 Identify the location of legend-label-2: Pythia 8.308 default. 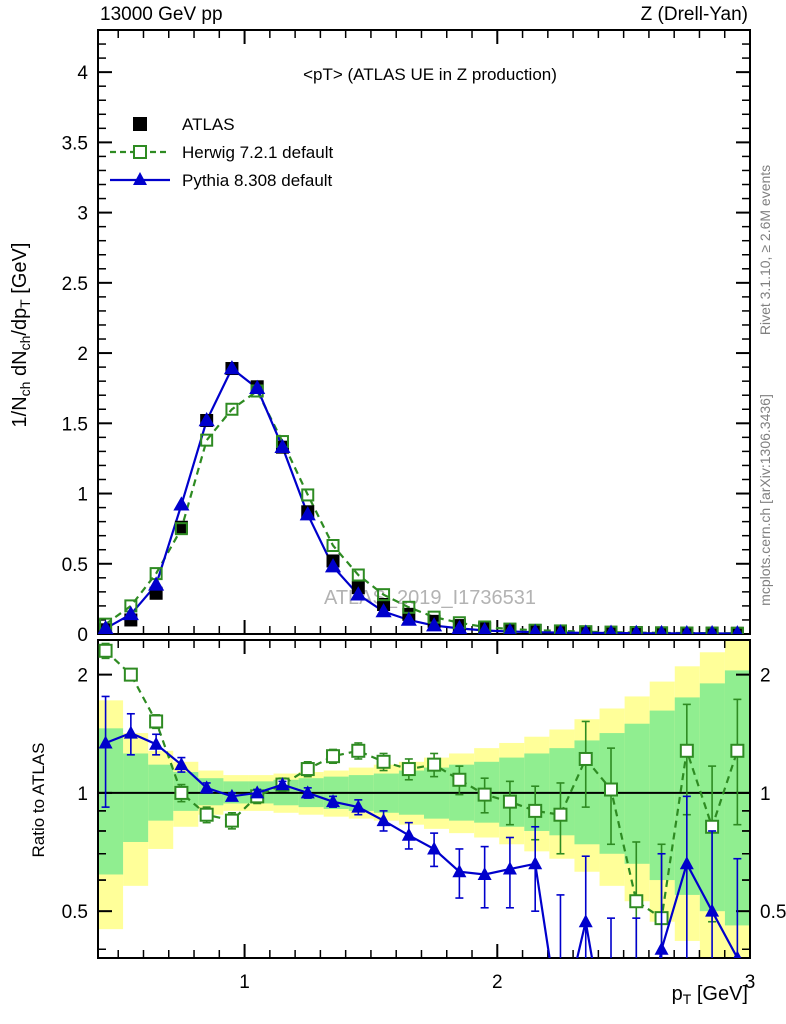
(257, 180).